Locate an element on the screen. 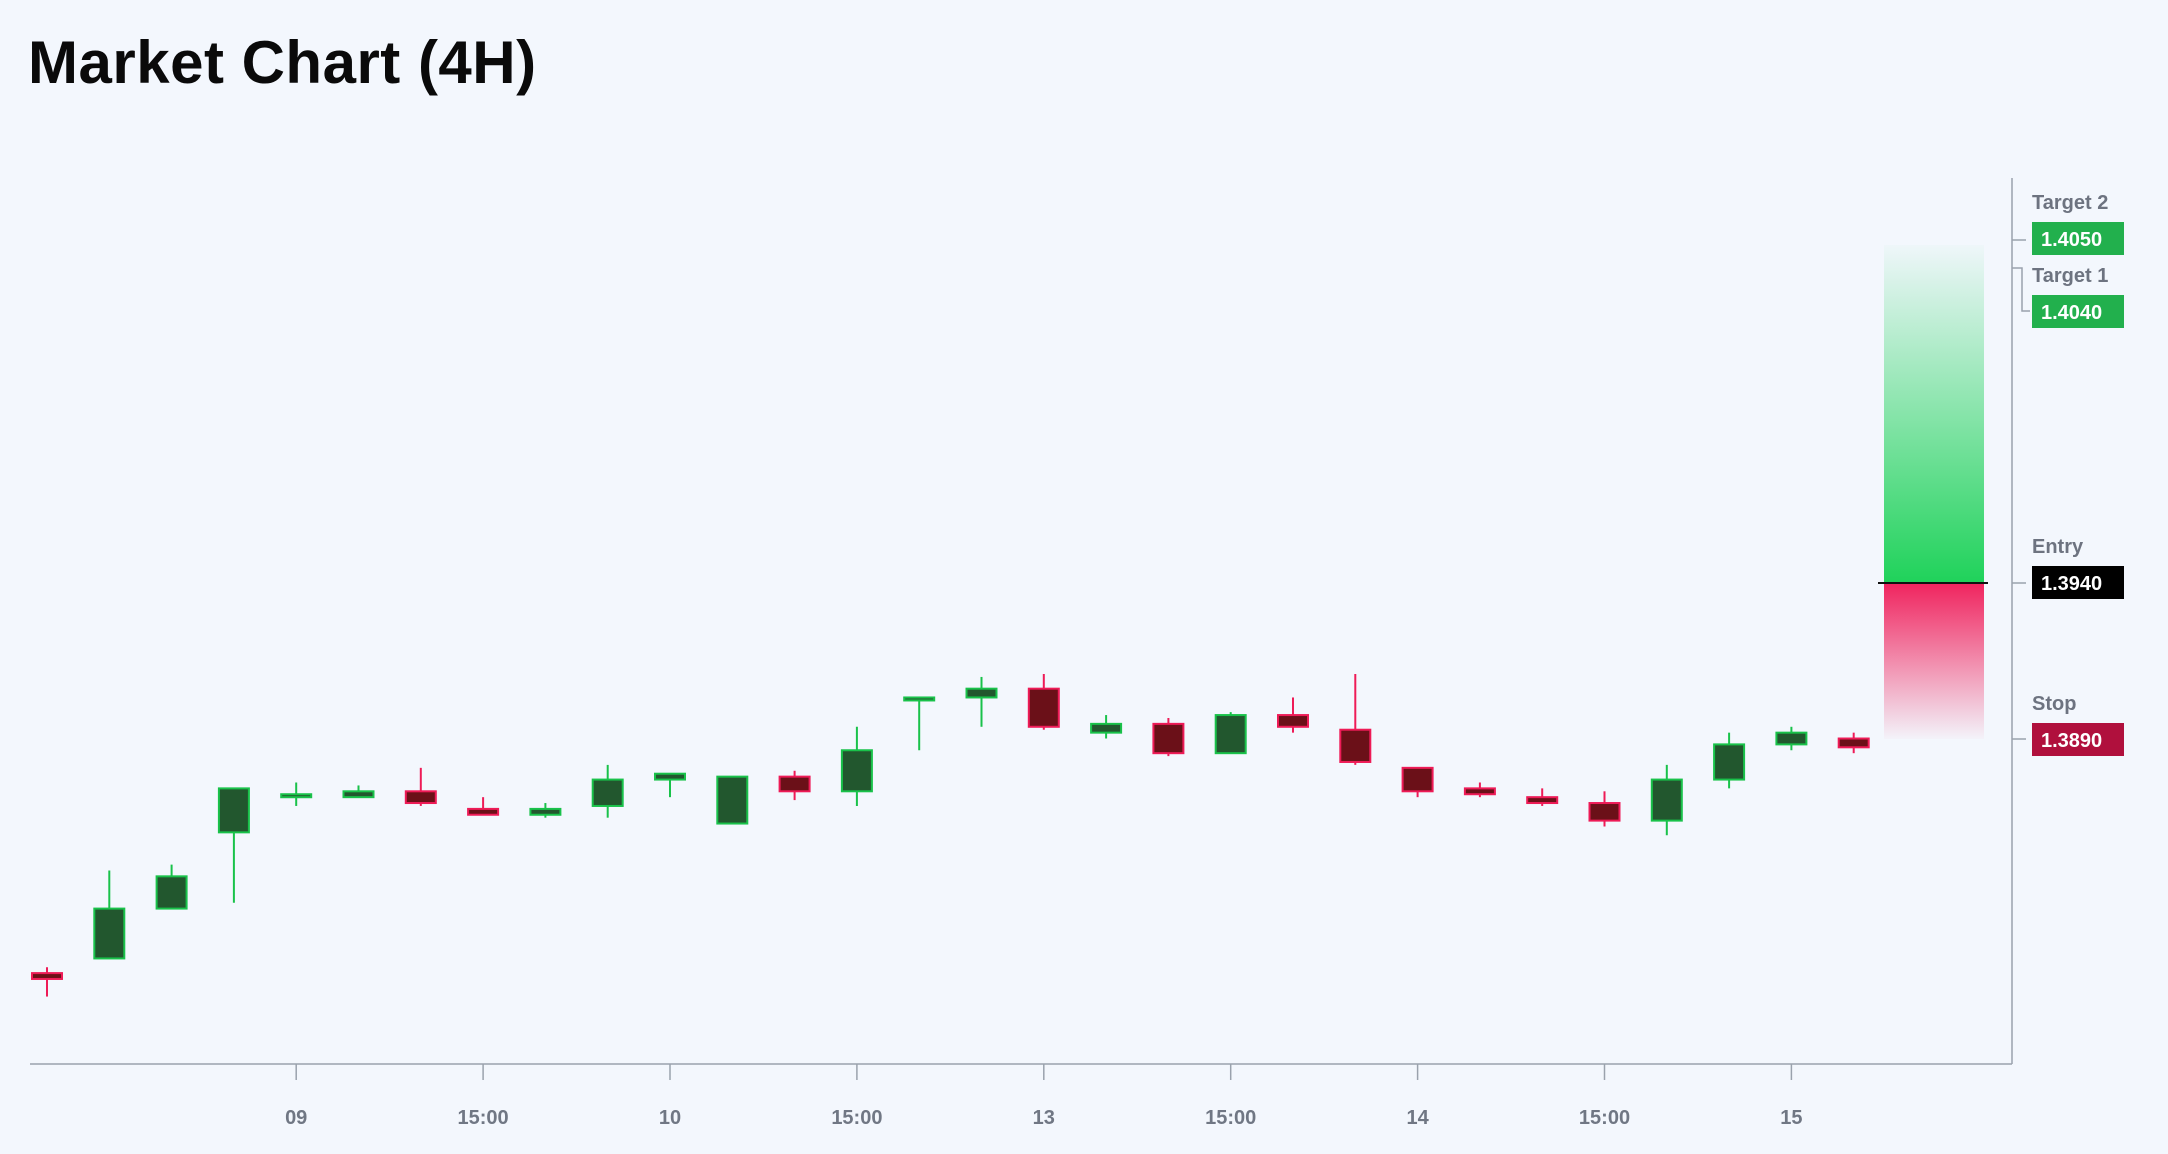 This screenshot has width=2168, height=1154. x-tick-label: 09 is located at coordinates (296, 1118).